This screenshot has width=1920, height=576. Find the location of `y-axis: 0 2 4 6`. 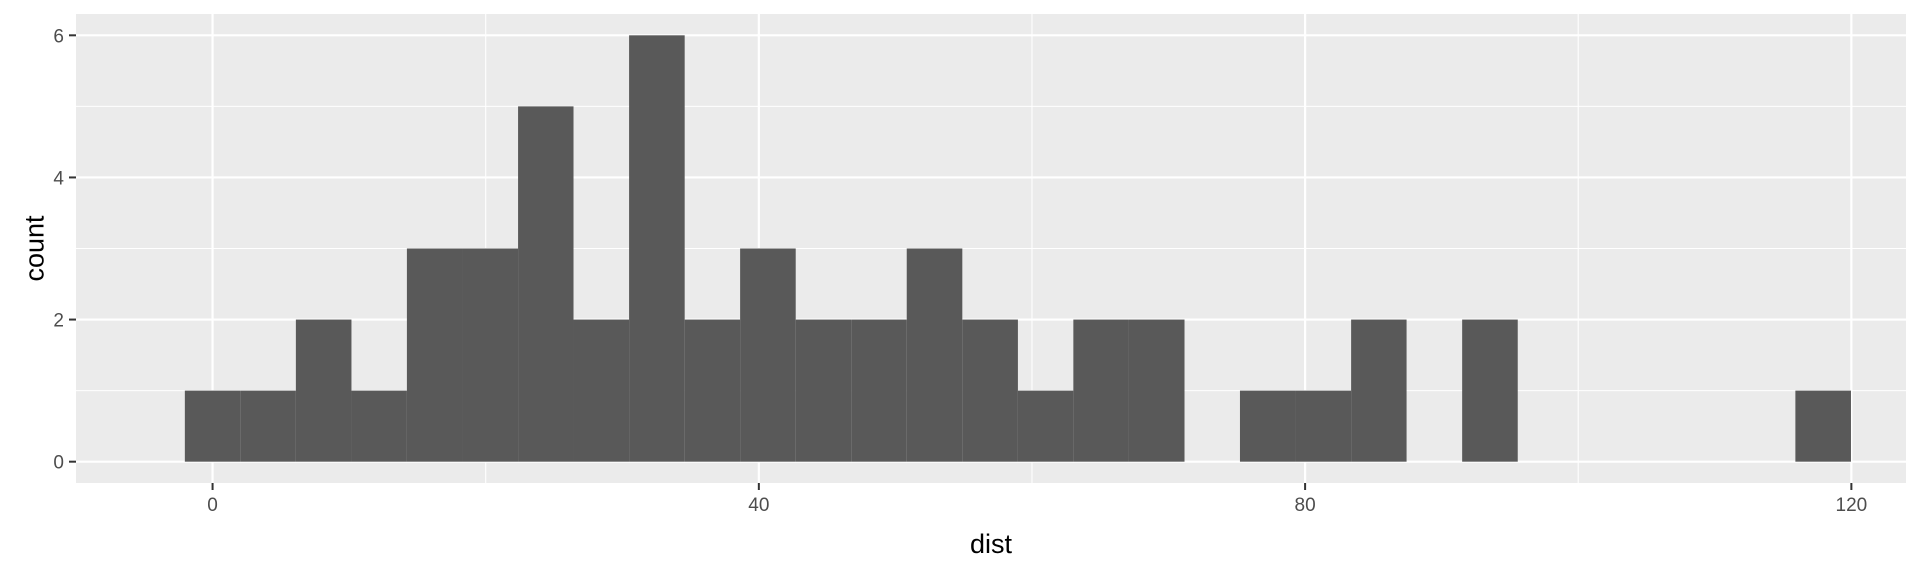

y-axis: 0 2 4 6 is located at coordinates (64, 250).